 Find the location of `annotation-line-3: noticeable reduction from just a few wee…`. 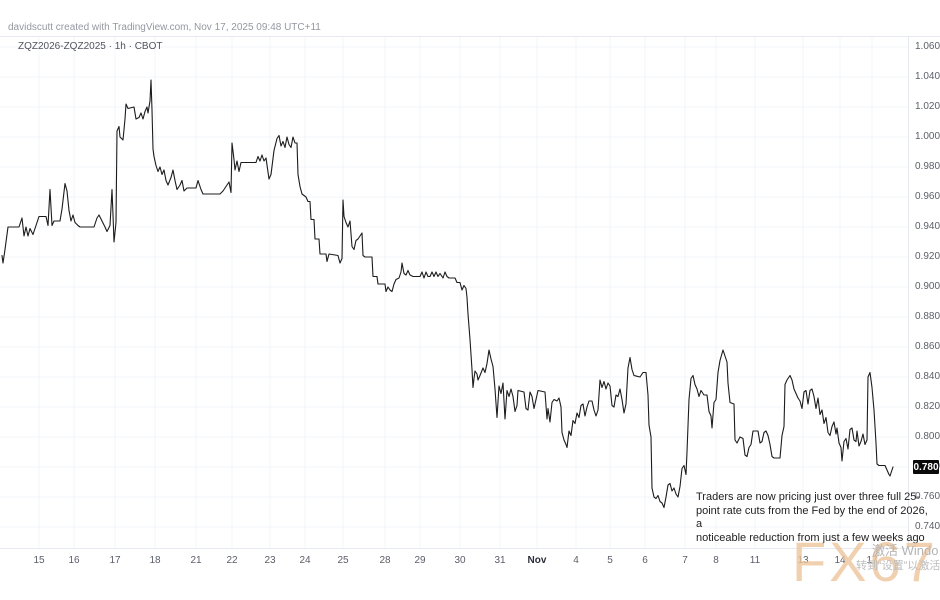

annotation-line-3: noticeable reduction from just a few wee… is located at coordinates (810, 537).